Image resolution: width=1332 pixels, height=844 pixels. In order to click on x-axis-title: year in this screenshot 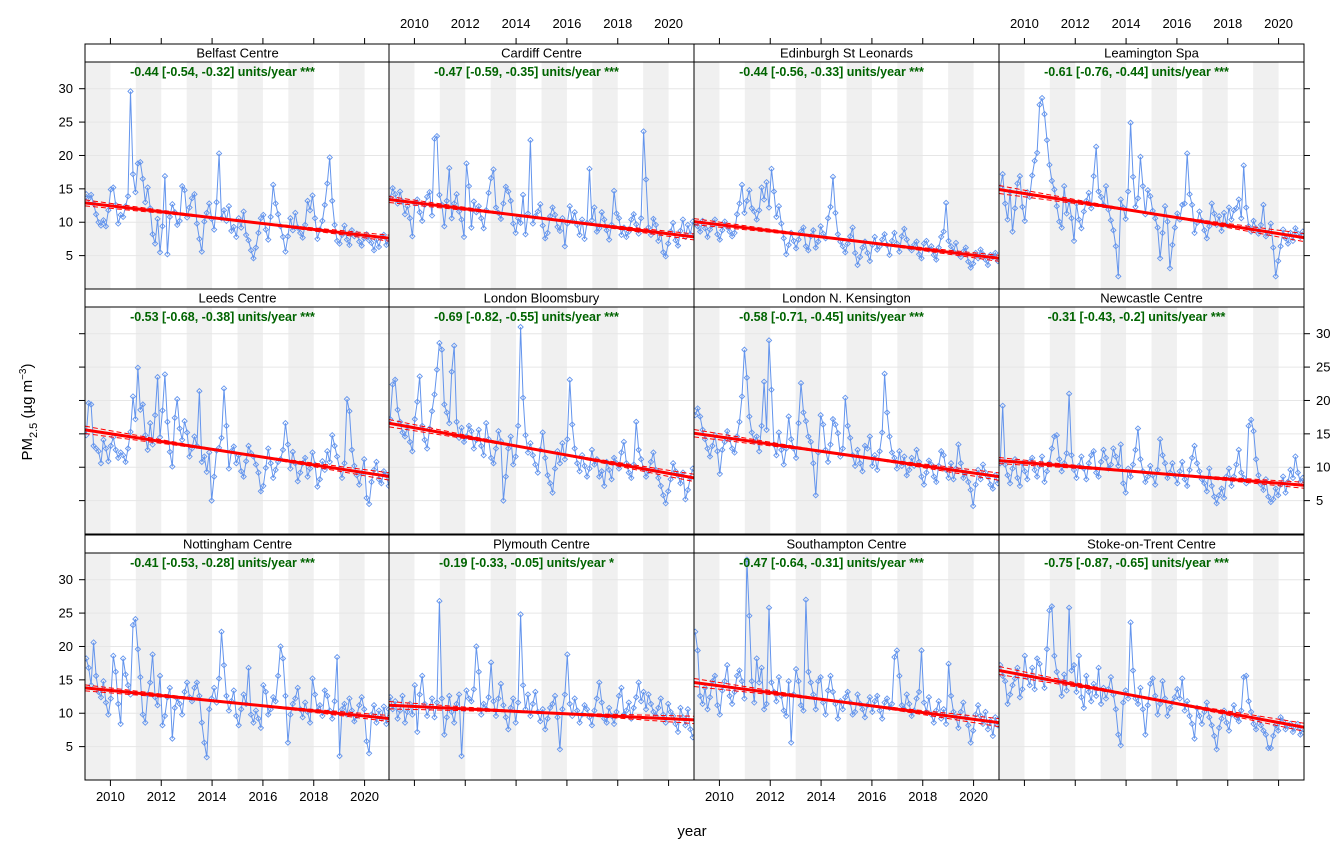, I will do `click(691, 831)`.